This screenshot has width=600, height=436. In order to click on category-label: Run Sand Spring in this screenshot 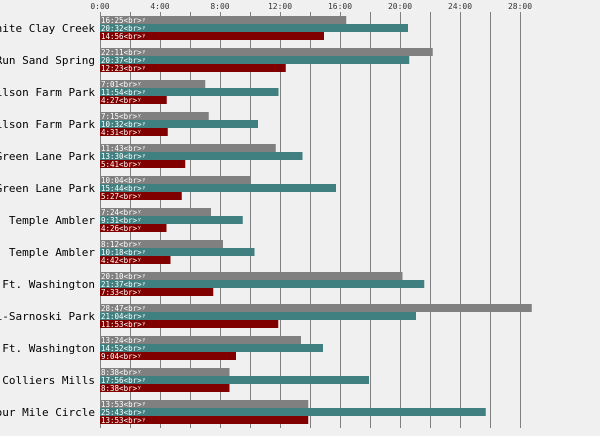, I will do `click(47, 60)`.